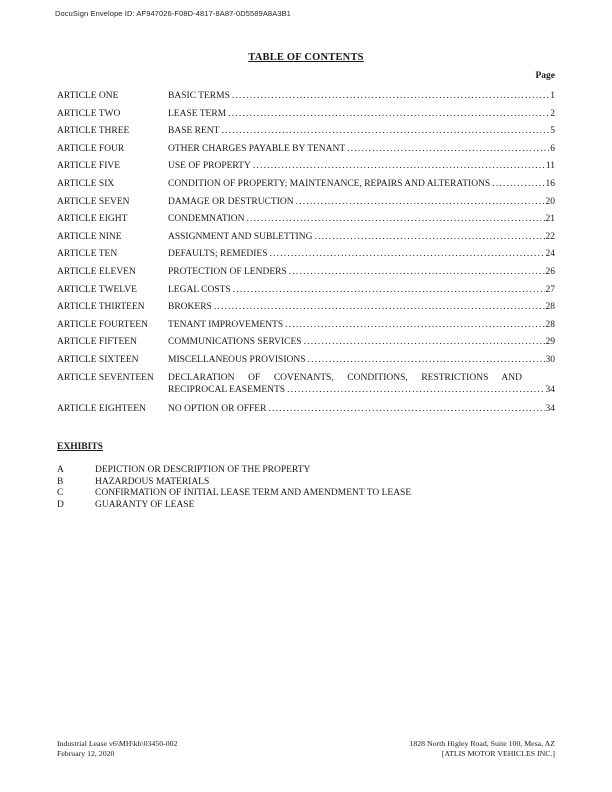  What do you see at coordinates (552, 131) in the screenshot?
I see `page-number: 5` at bounding box center [552, 131].